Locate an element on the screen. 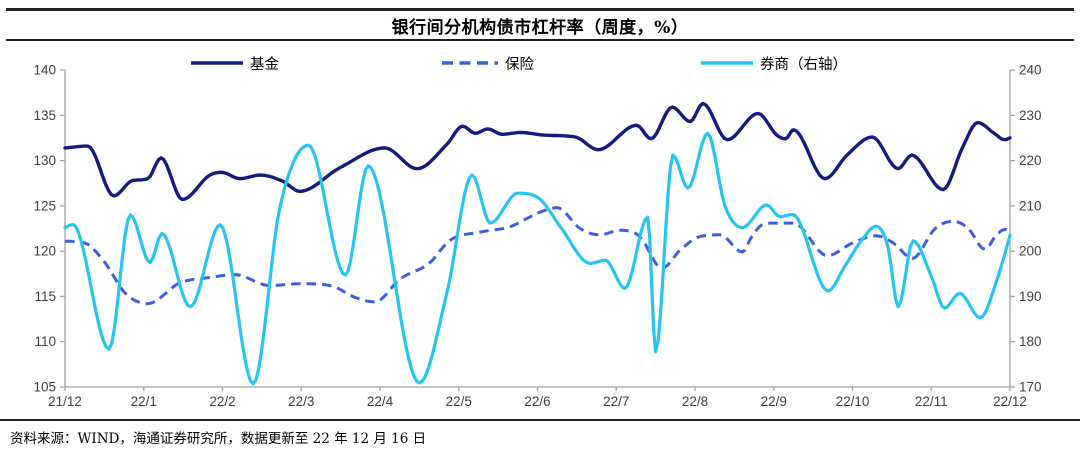  svg-text: 115 is located at coordinates (45, 296).